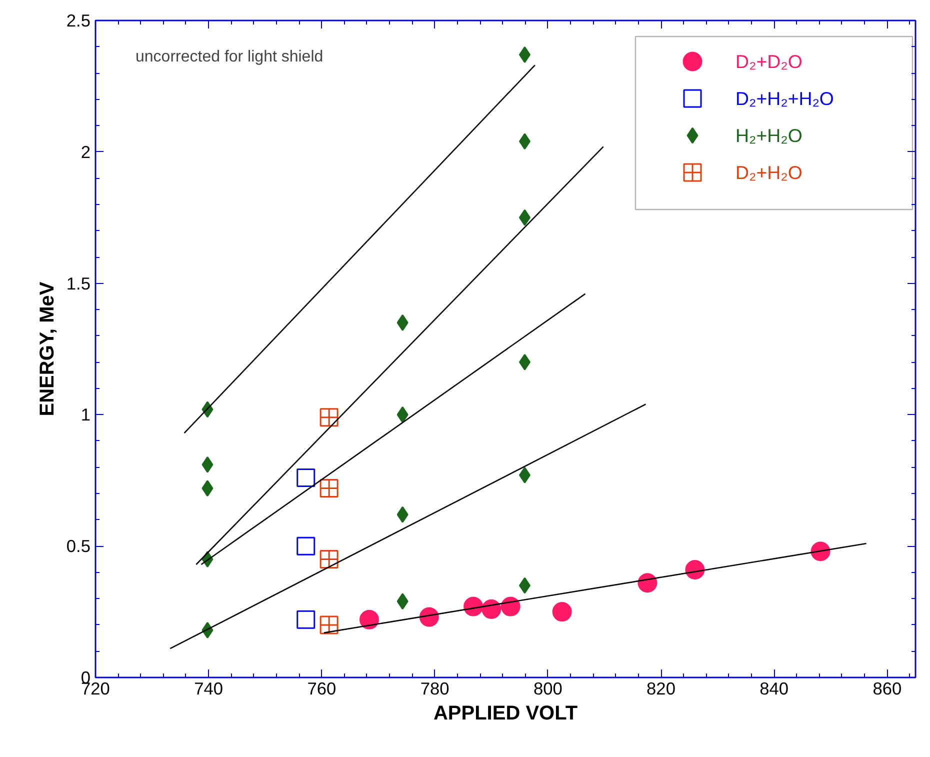 Image resolution: width=930 pixels, height=757 pixels. Describe the element at coordinates (505, 713) in the screenshot. I see `x-axis-title: APPLIED VOLT` at that location.